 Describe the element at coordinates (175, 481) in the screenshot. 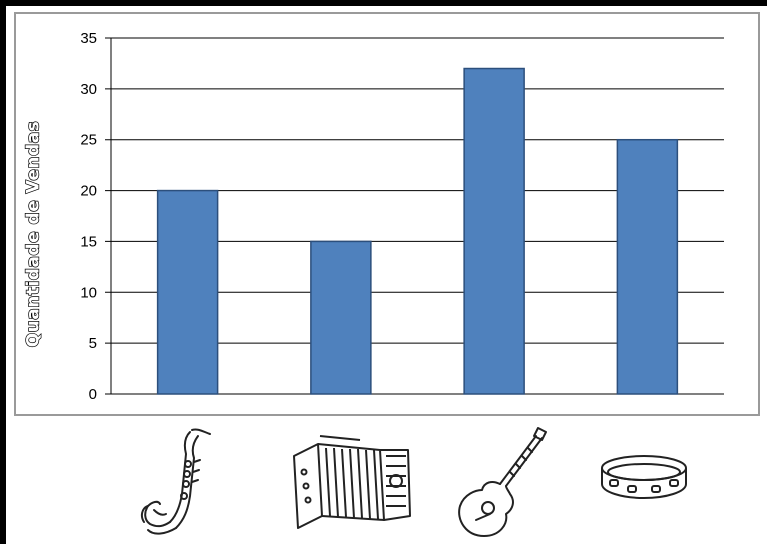

I see `saxophone-icon` at that location.